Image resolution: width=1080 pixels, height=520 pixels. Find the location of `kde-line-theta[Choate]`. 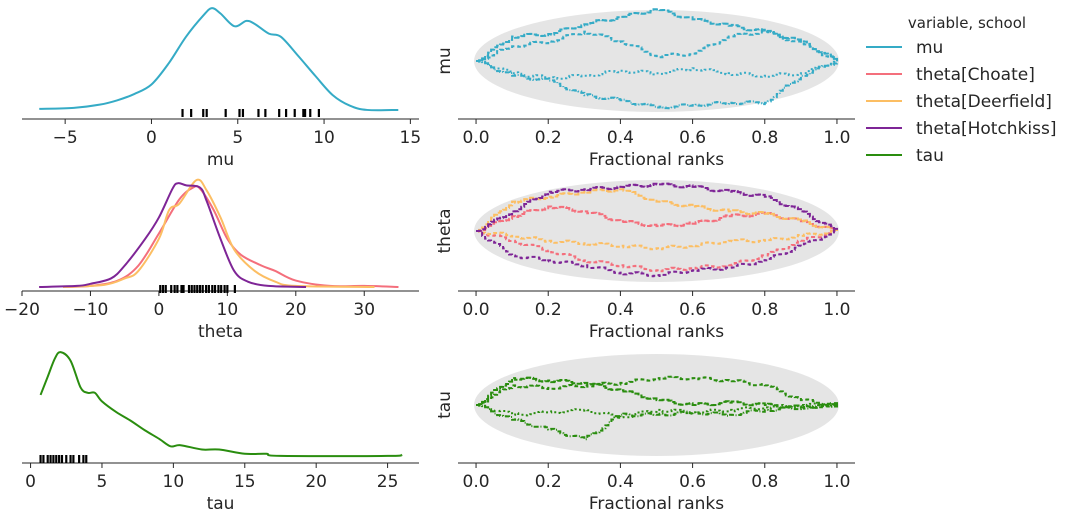

kde-line-theta[Choate] is located at coordinates (231, 236).